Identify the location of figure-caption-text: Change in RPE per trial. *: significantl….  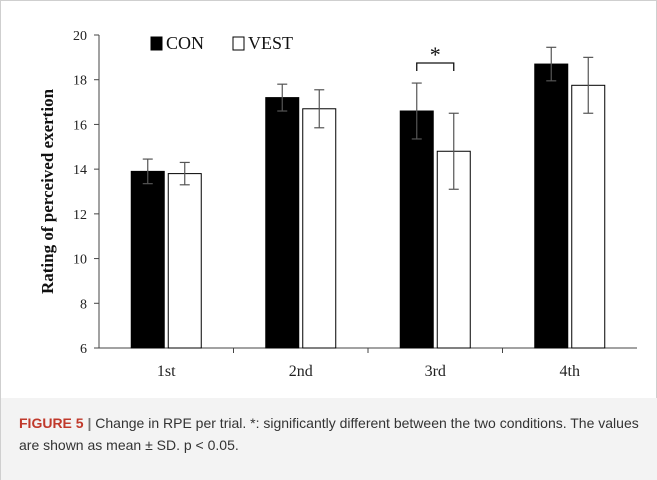
(329, 434).